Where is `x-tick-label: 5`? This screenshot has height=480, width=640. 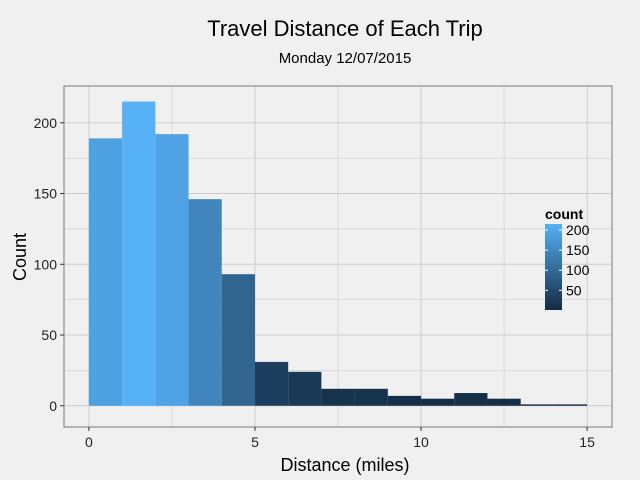
x-tick-label: 5 is located at coordinates (255, 442).